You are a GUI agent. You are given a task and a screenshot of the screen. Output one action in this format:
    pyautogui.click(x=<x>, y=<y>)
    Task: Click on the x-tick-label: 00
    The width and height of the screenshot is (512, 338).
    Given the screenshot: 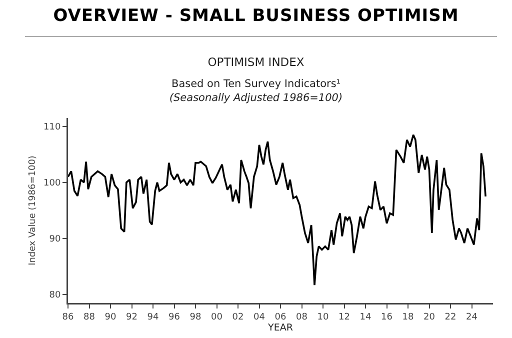 What is the action you would take?
    pyautogui.click(x=217, y=317)
    